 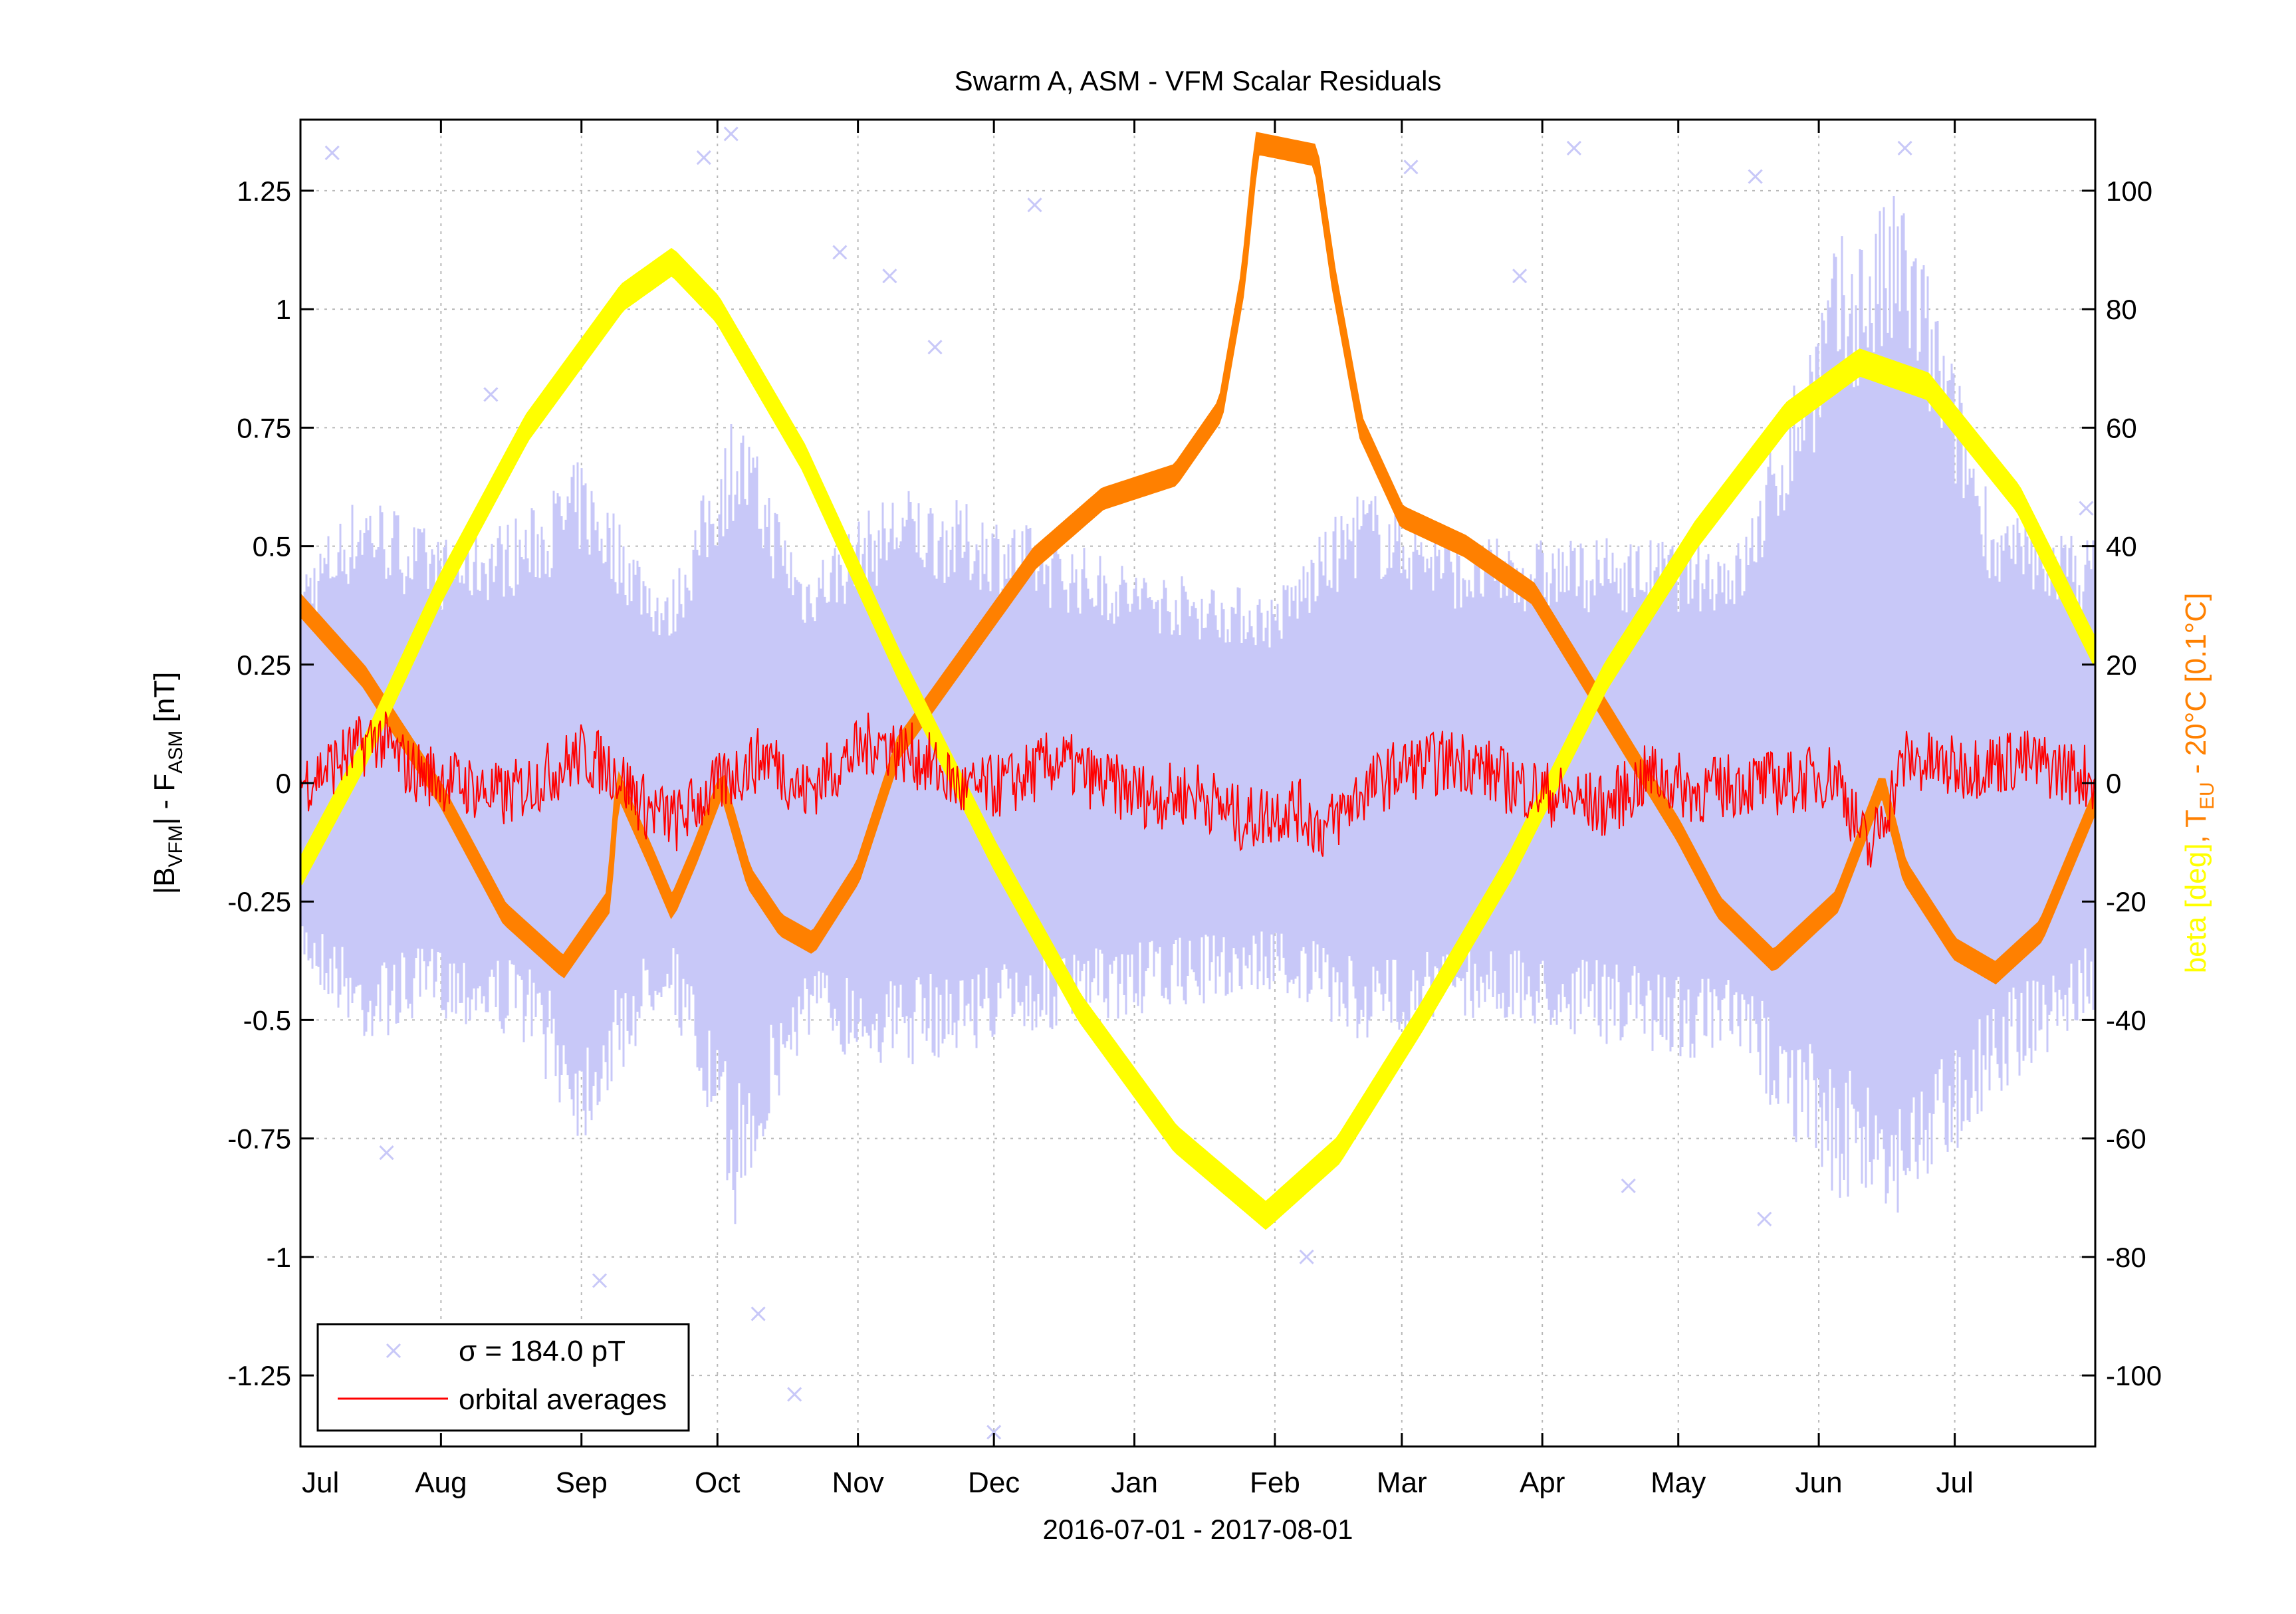 I want to click on x-tick-label: Jan, so click(x=1134, y=1482).